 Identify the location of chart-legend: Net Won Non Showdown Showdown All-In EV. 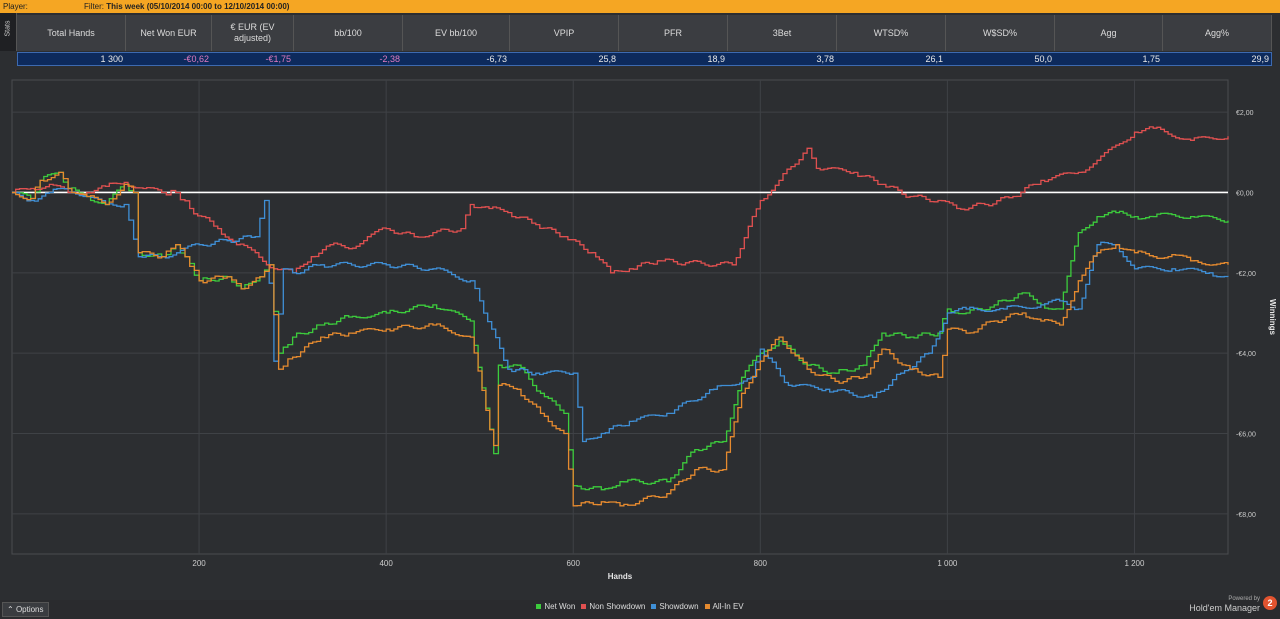
(640, 606).